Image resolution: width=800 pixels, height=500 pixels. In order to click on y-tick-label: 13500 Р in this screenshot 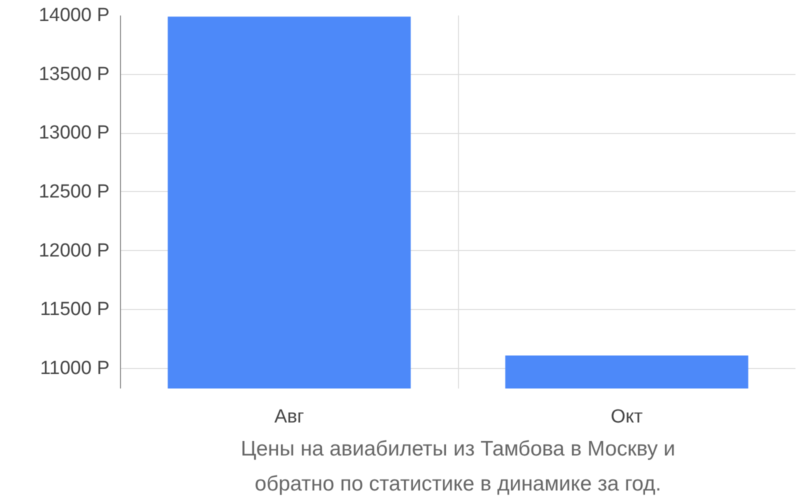, I will do `click(74, 74)`.